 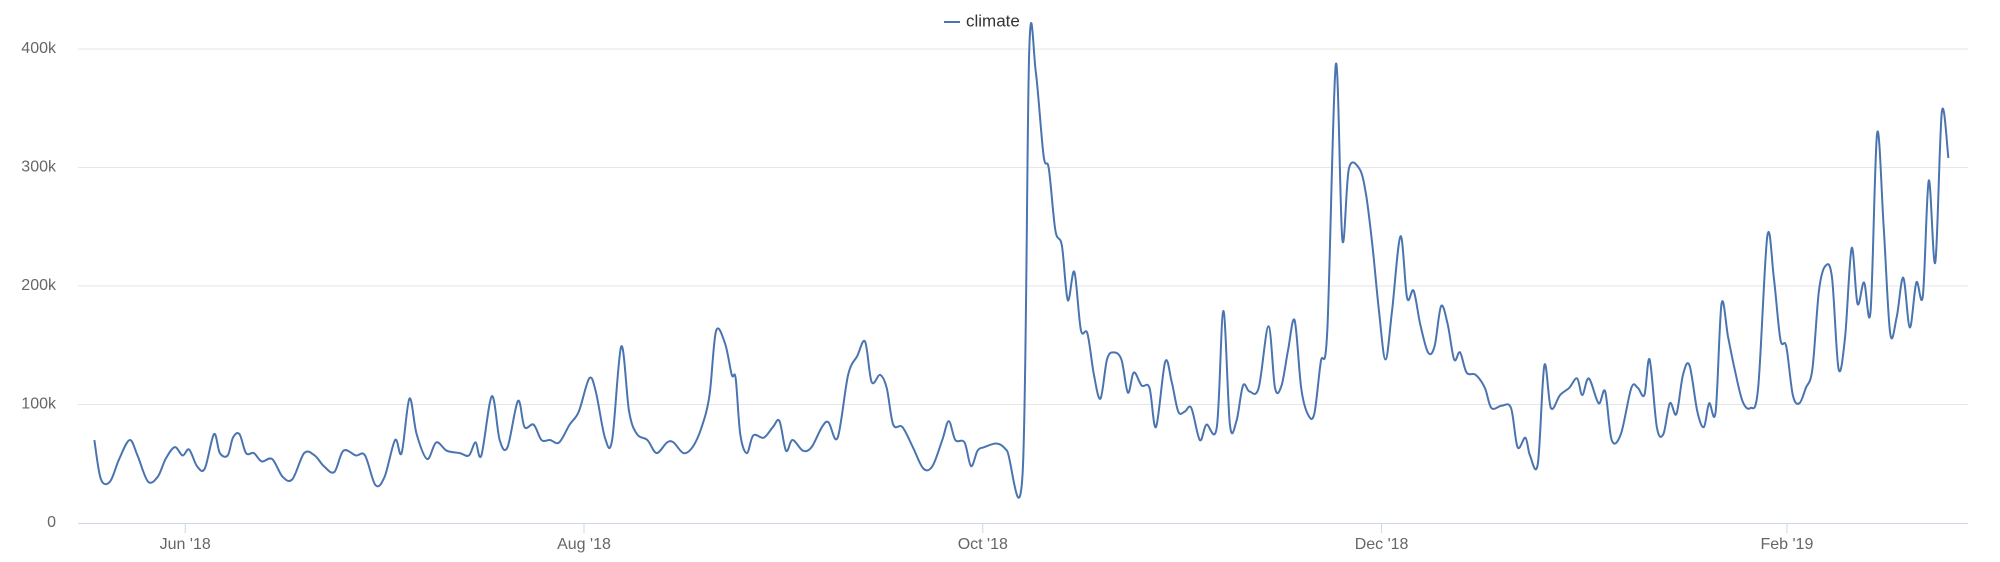 What do you see at coordinates (993, 20) in the screenshot?
I see `legend-label: climate` at bounding box center [993, 20].